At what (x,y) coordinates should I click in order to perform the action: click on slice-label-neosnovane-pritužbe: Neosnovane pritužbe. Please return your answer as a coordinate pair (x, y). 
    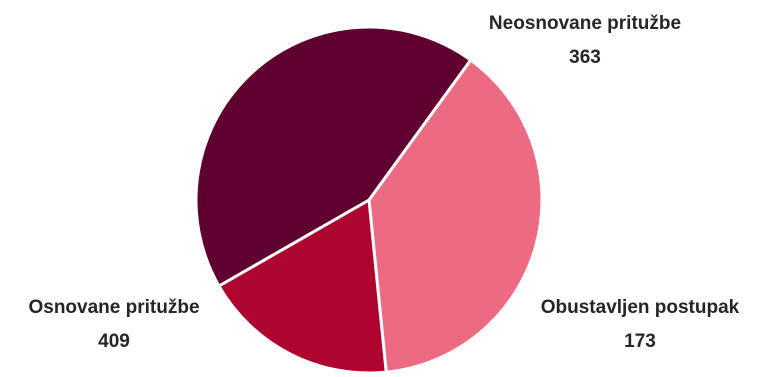
    Looking at the image, I should click on (585, 23).